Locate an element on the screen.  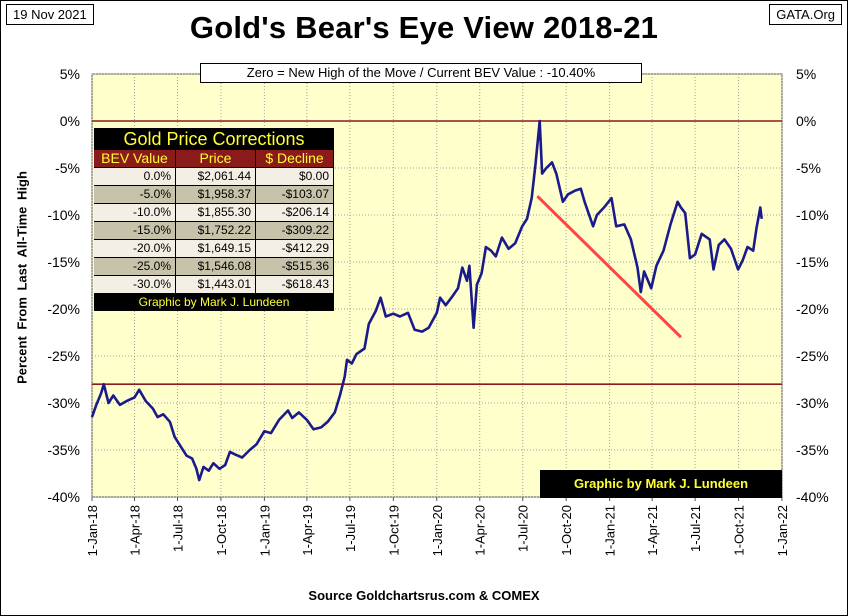
table-row: 0.0% $2,061.44 $0.00 is located at coordinates (214, 176).